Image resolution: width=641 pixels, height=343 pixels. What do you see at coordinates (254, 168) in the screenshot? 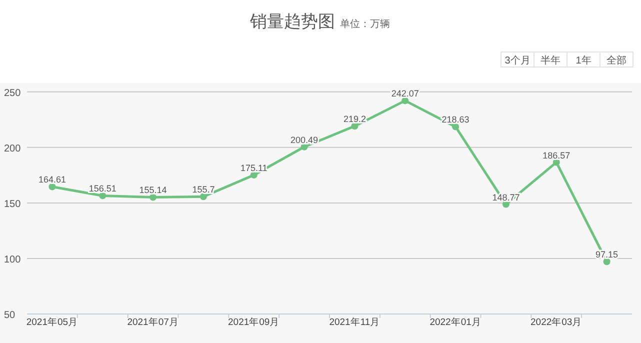
I see `data-label: 175.11` at bounding box center [254, 168].